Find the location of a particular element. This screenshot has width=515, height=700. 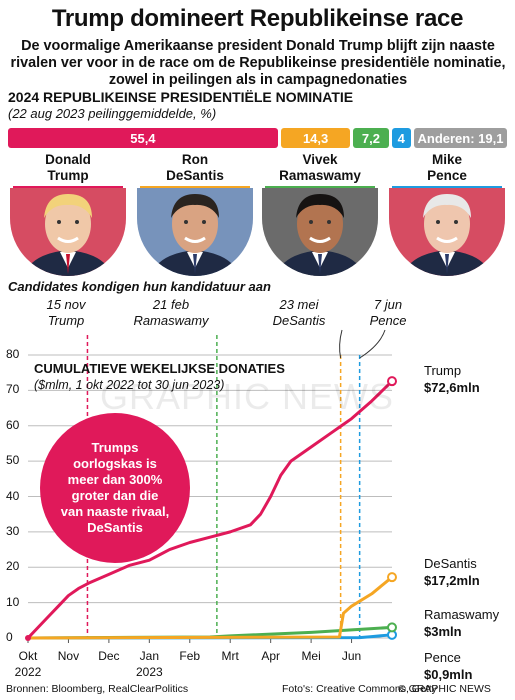

pence-photo is located at coordinates (447, 232).